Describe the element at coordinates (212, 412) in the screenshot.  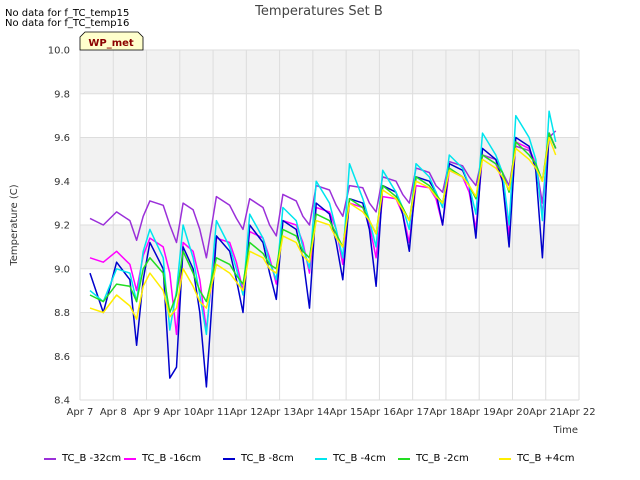
I see `x-tick-label: Apr 11` at that location.